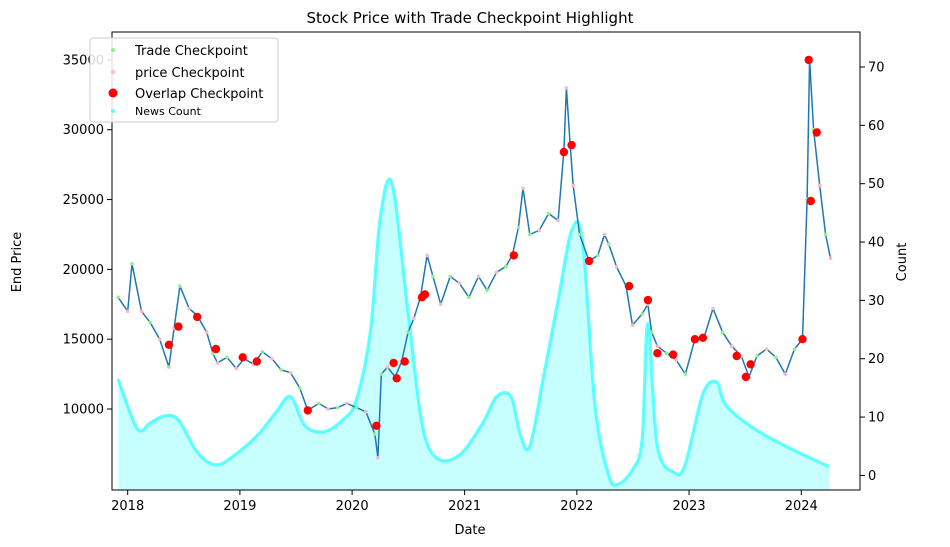 This screenshot has height=547, width=950. Describe the element at coordinates (876, 243) in the screenshot. I see `y2-tick-label: 40` at that location.